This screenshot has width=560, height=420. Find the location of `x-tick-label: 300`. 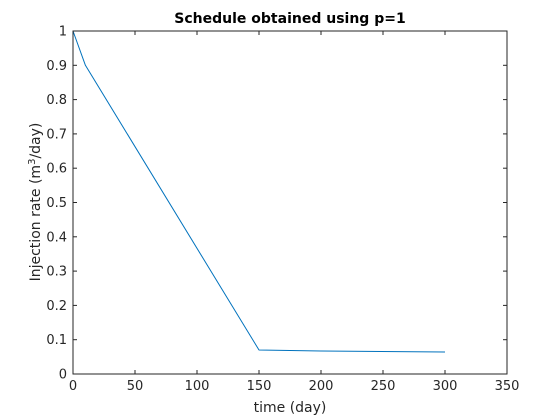

x-tick-label: 300 is located at coordinates (445, 386).